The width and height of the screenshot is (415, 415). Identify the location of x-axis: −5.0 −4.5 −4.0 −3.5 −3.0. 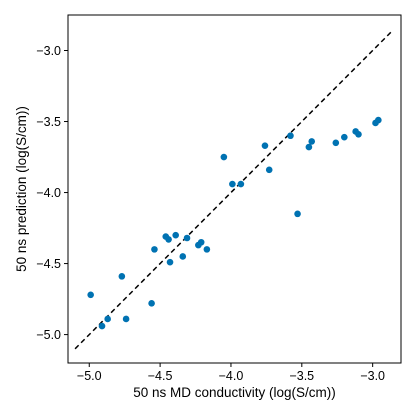
(231, 373).